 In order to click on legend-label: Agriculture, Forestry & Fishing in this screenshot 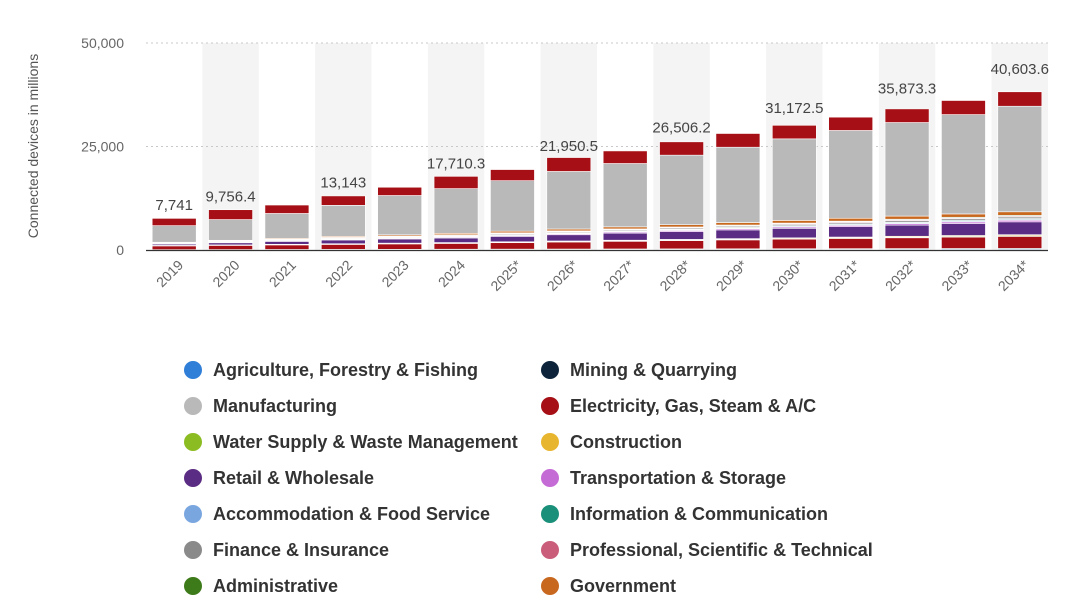, I will do `click(346, 369)`.